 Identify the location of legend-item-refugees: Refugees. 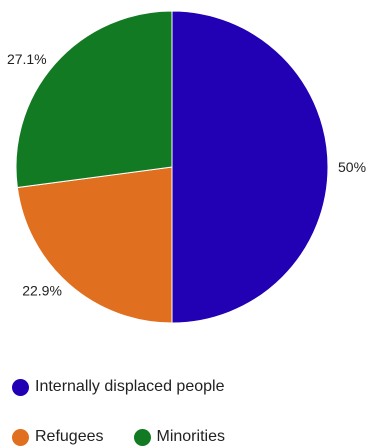
(58, 437).